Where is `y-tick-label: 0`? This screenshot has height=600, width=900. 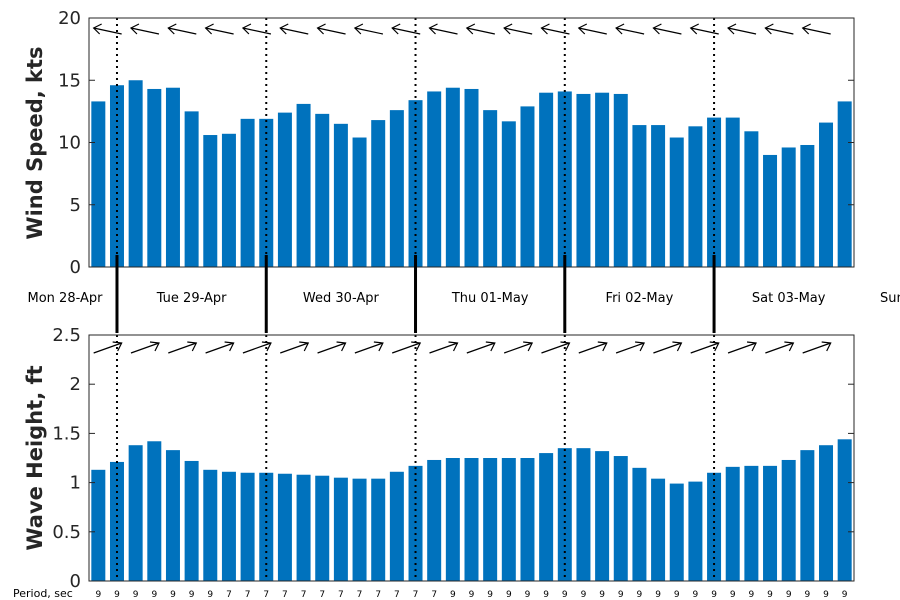
y-tick-label: 0 is located at coordinates (75, 581).